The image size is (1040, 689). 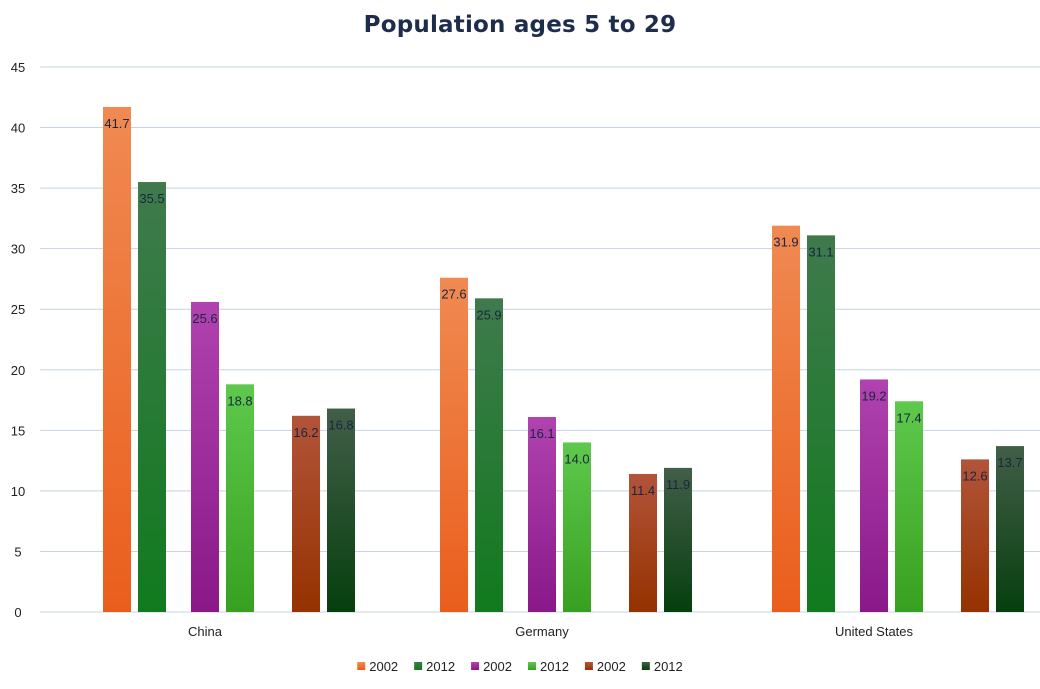 I want to click on y-tick-label: 15, so click(x=18, y=430).